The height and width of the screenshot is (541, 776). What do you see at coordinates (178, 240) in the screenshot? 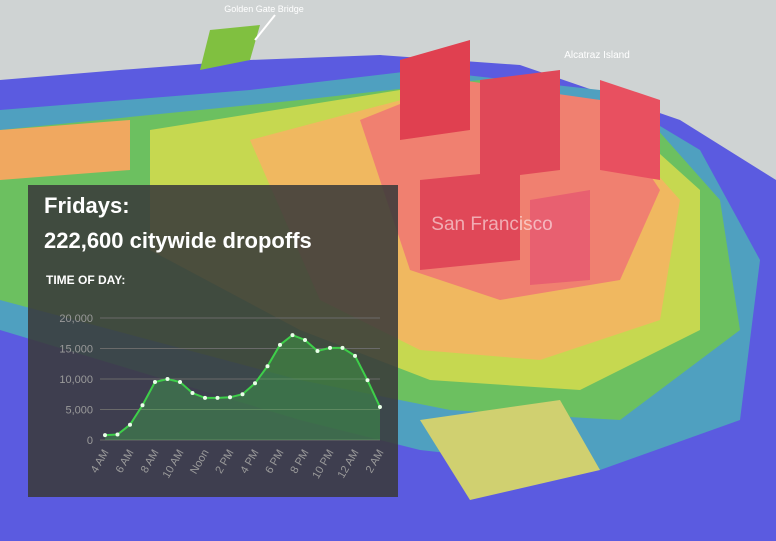
I see `panel-subtitle: 222,600 citywide dropoffs` at bounding box center [178, 240].